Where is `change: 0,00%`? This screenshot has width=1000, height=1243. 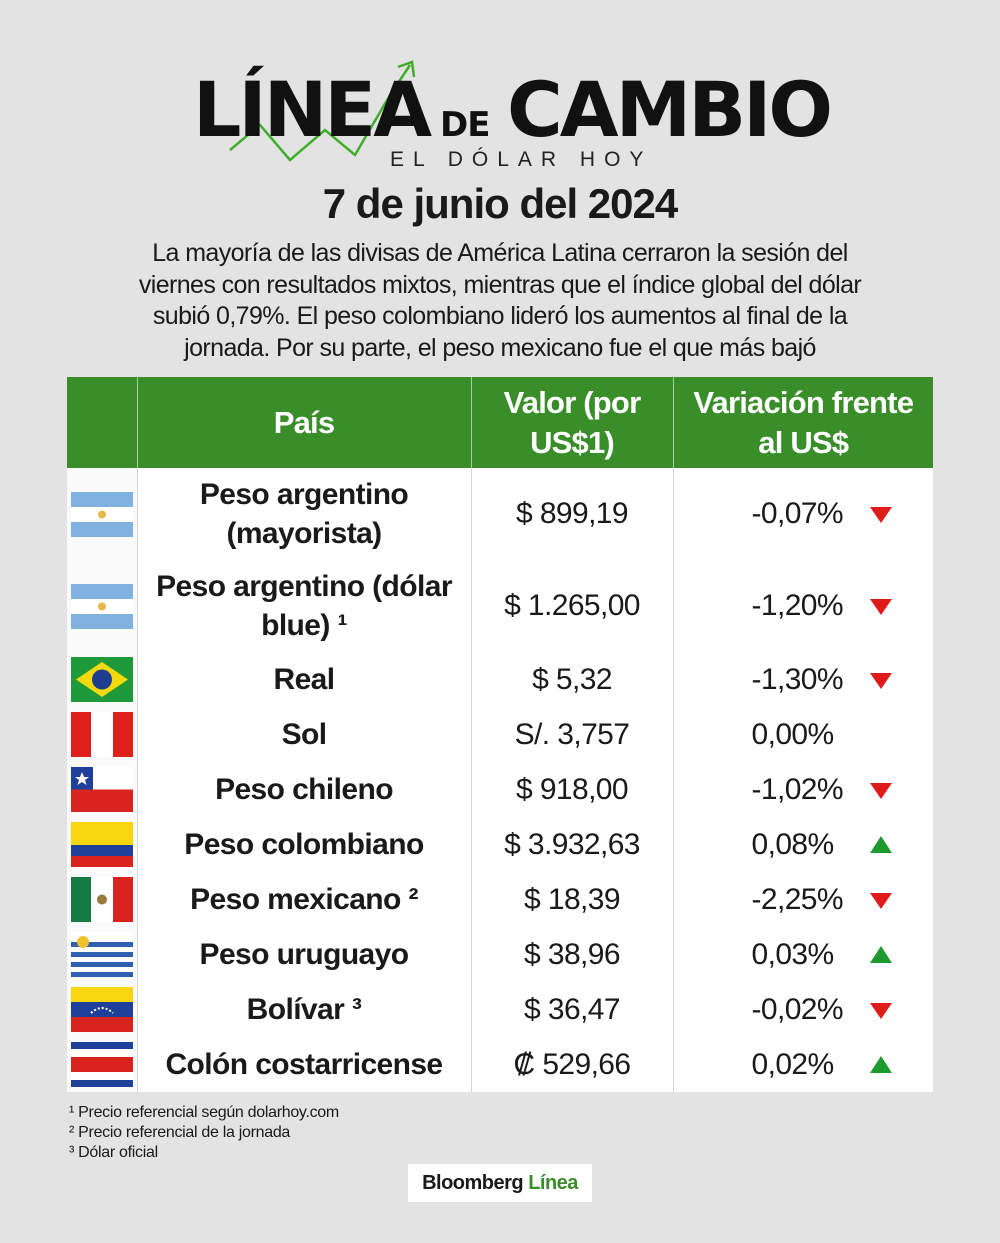 change: 0,00% is located at coordinates (802, 734).